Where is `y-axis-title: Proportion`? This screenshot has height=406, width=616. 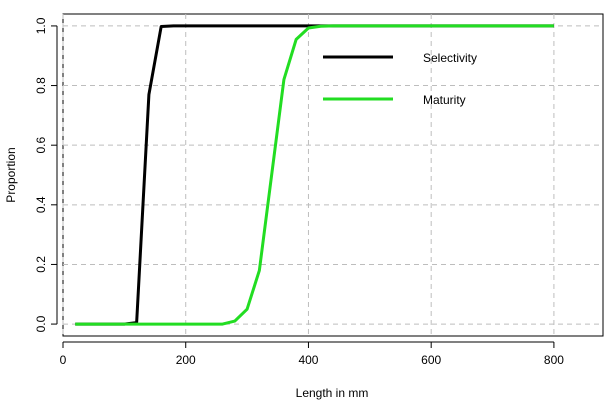
y-axis-title: Proportion is located at coordinates (11, 174).